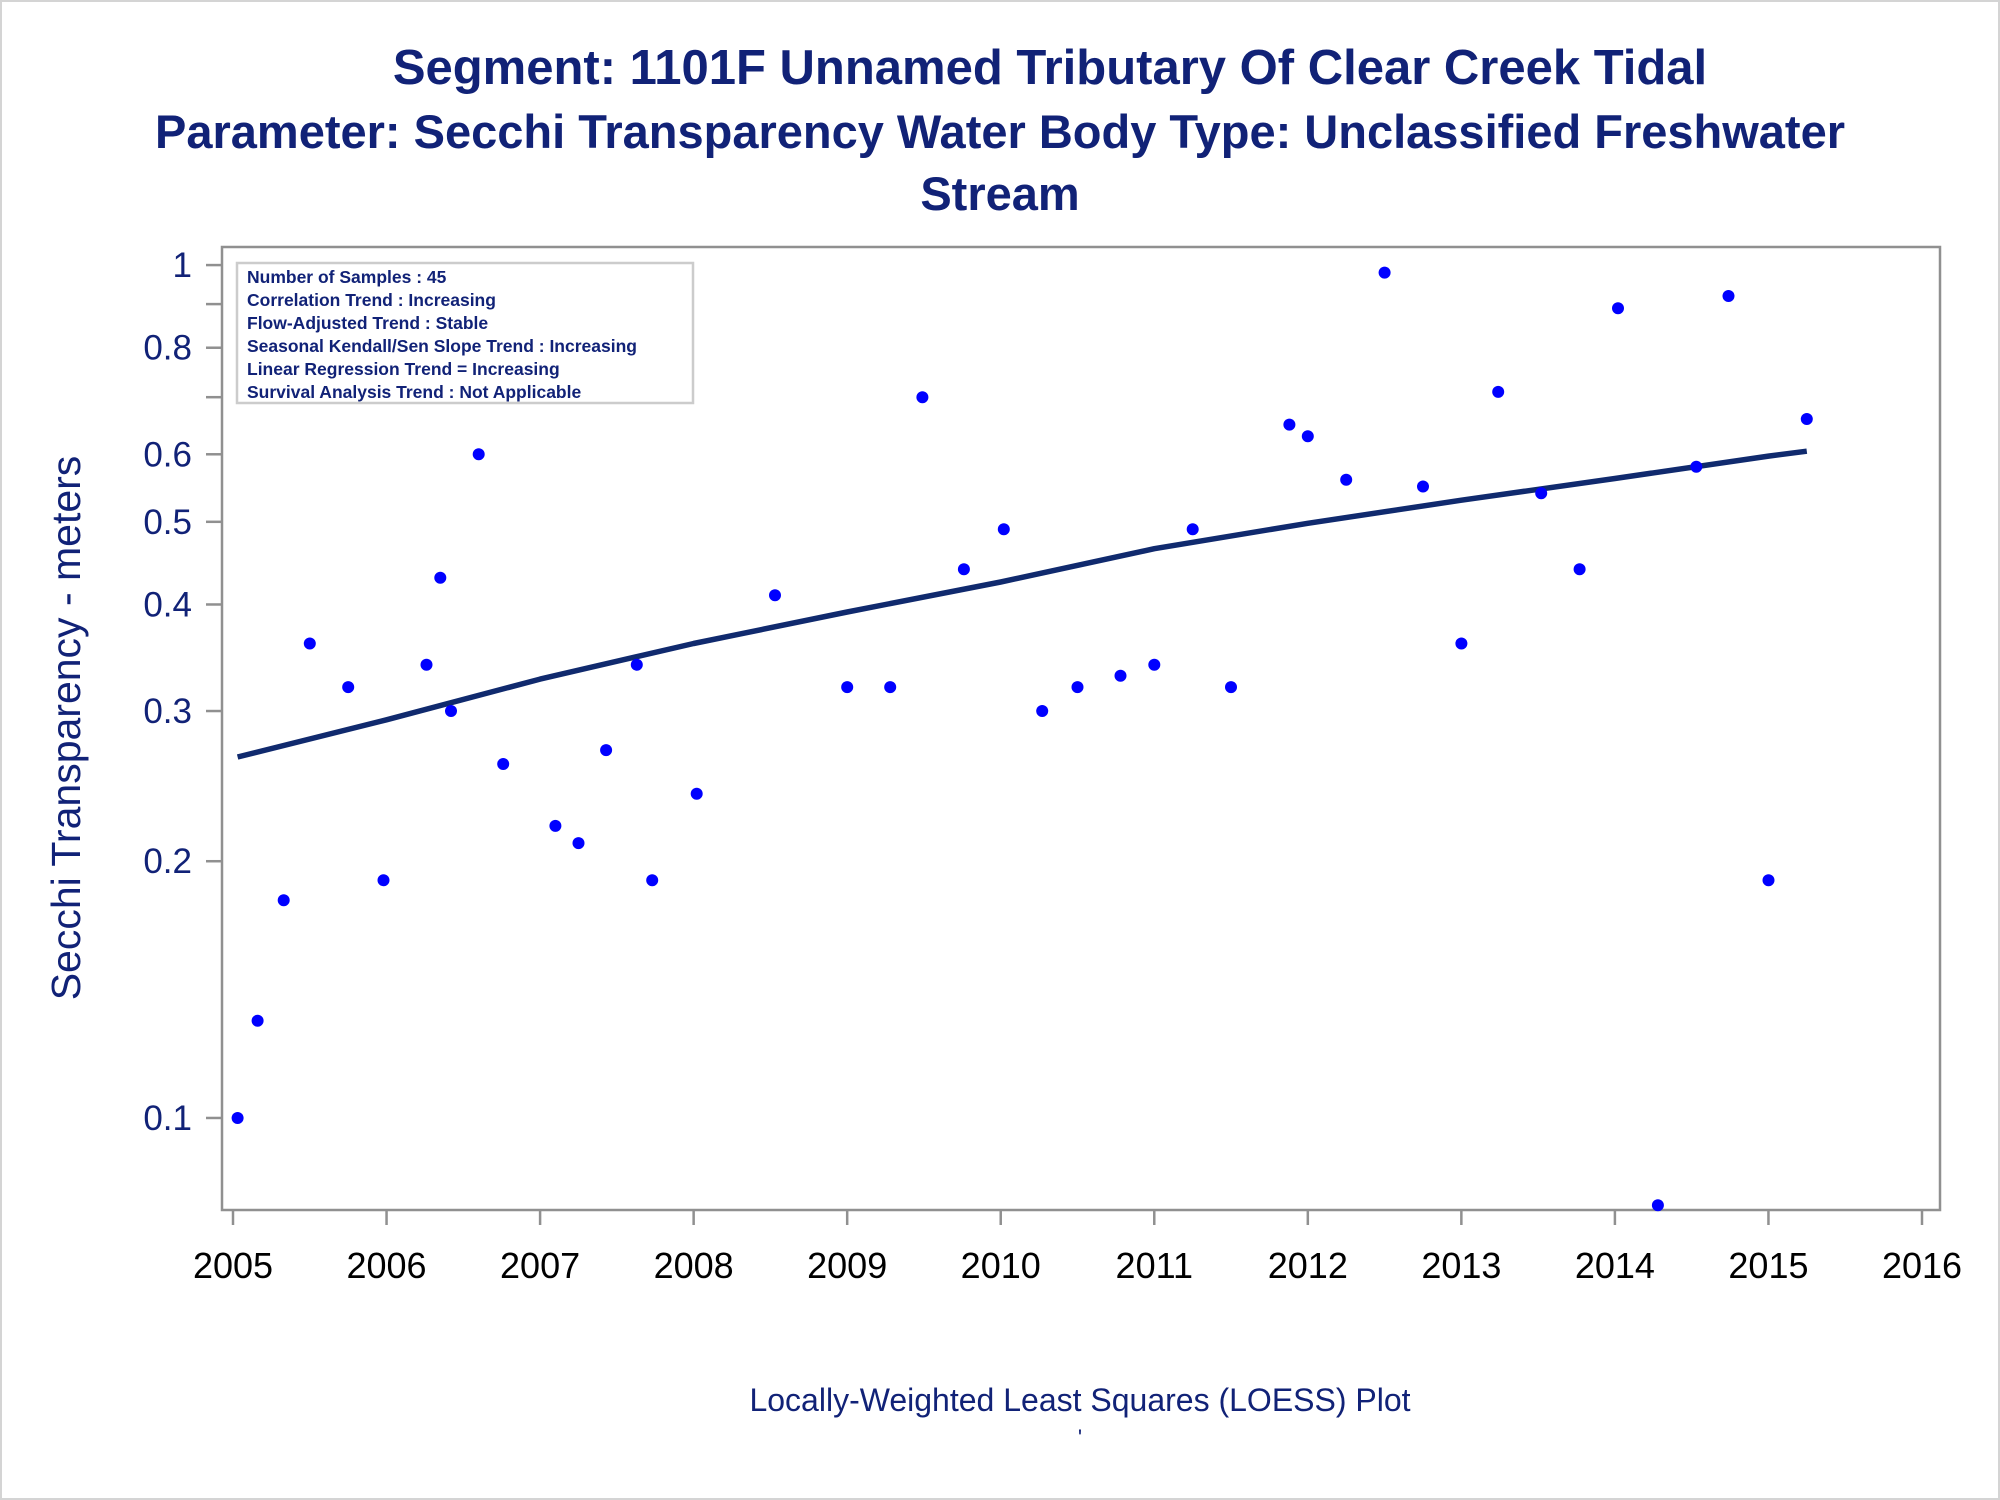 The image size is (2000, 1500). I want to click on y-tick-label: 0.5, so click(167, 522).